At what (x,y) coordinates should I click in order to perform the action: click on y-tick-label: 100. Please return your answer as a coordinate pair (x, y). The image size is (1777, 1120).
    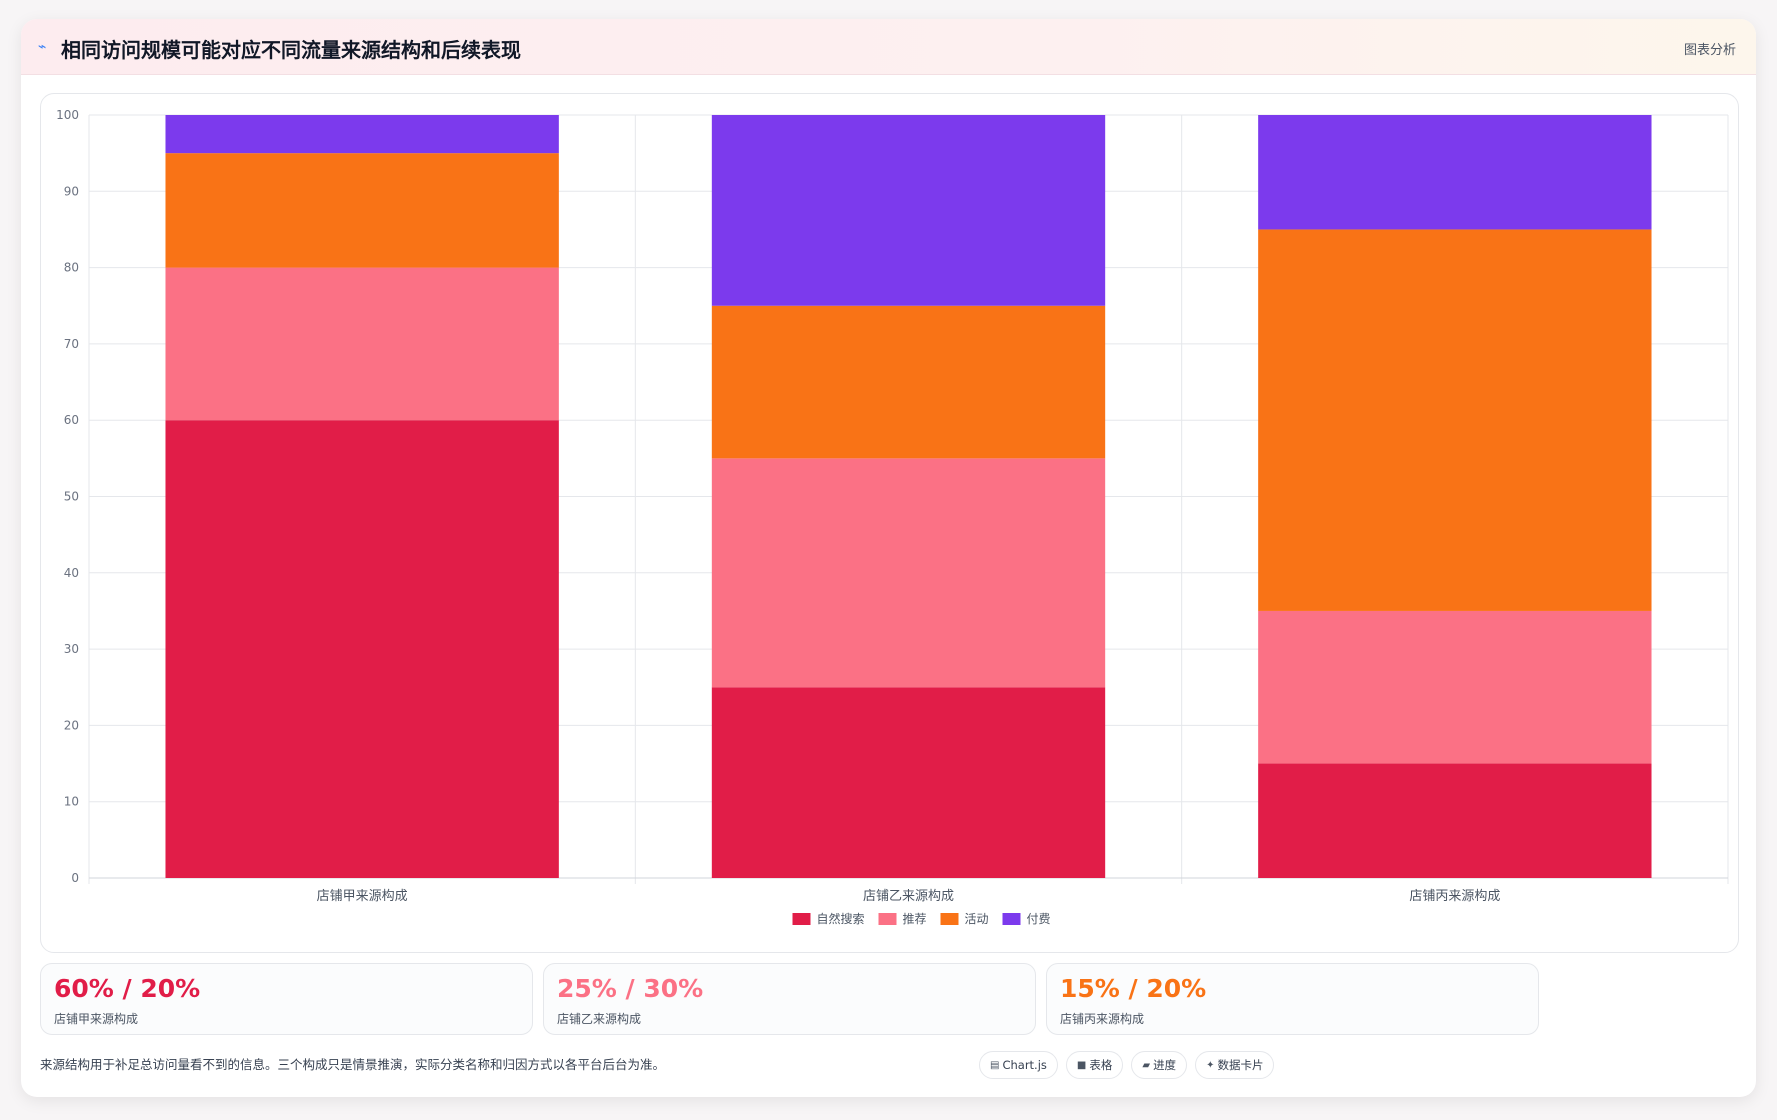
    Looking at the image, I should click on (67, 115).